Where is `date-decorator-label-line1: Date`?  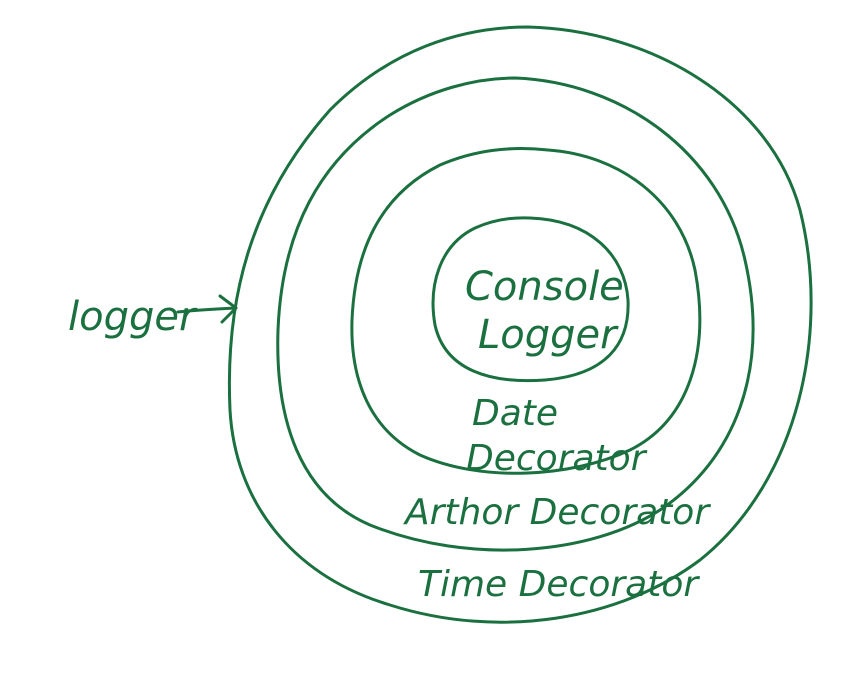
date-decorator-label-line1: Date is located at coordinates (515, 413).